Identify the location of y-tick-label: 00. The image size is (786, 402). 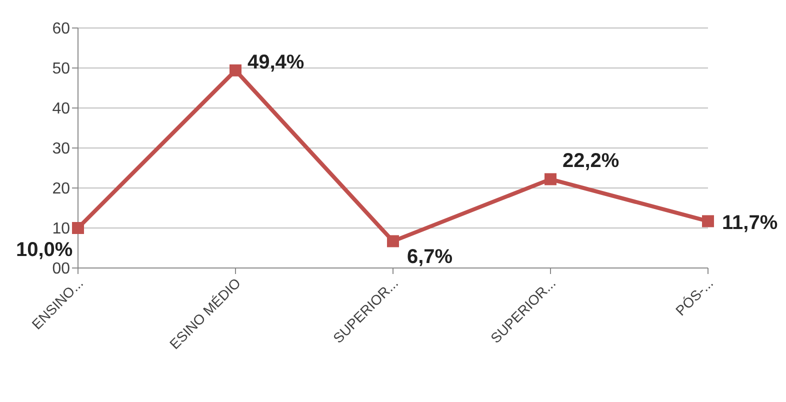
(61, 269).